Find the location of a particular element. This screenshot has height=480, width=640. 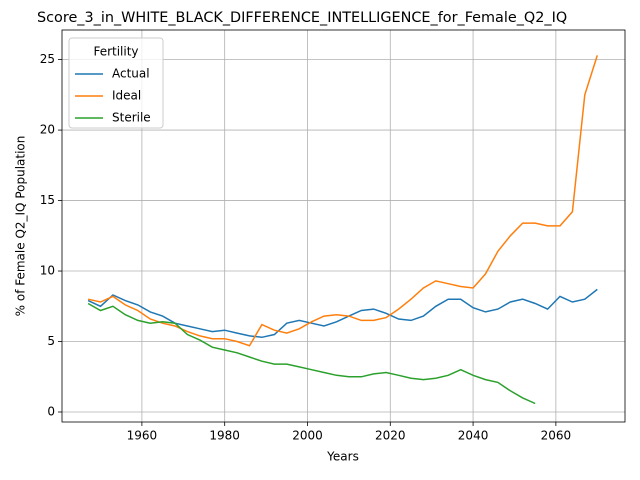

y-tick-label: 0 is located at coordinates (51, 411).